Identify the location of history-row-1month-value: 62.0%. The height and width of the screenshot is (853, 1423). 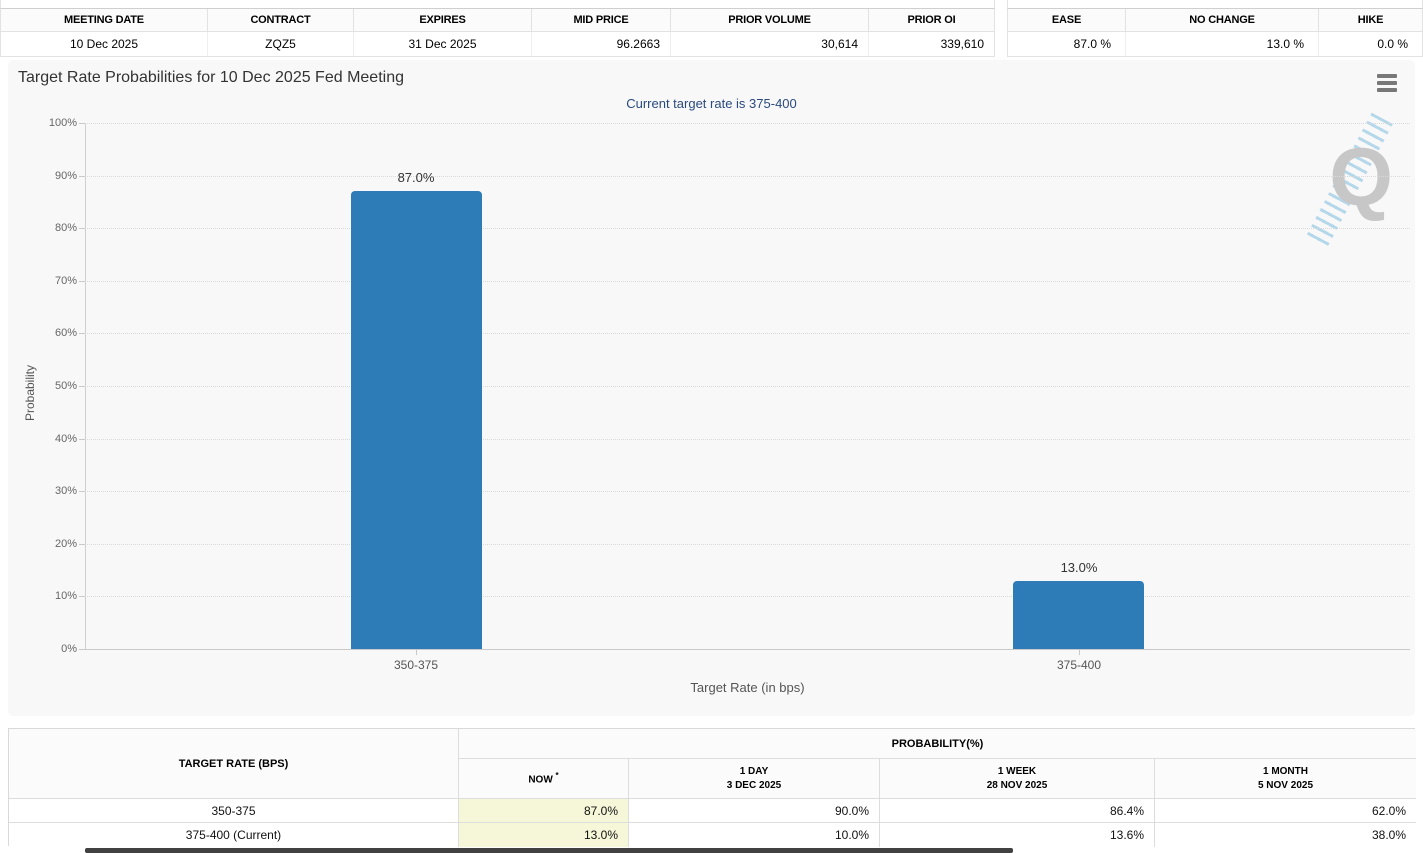
(1285, 811).